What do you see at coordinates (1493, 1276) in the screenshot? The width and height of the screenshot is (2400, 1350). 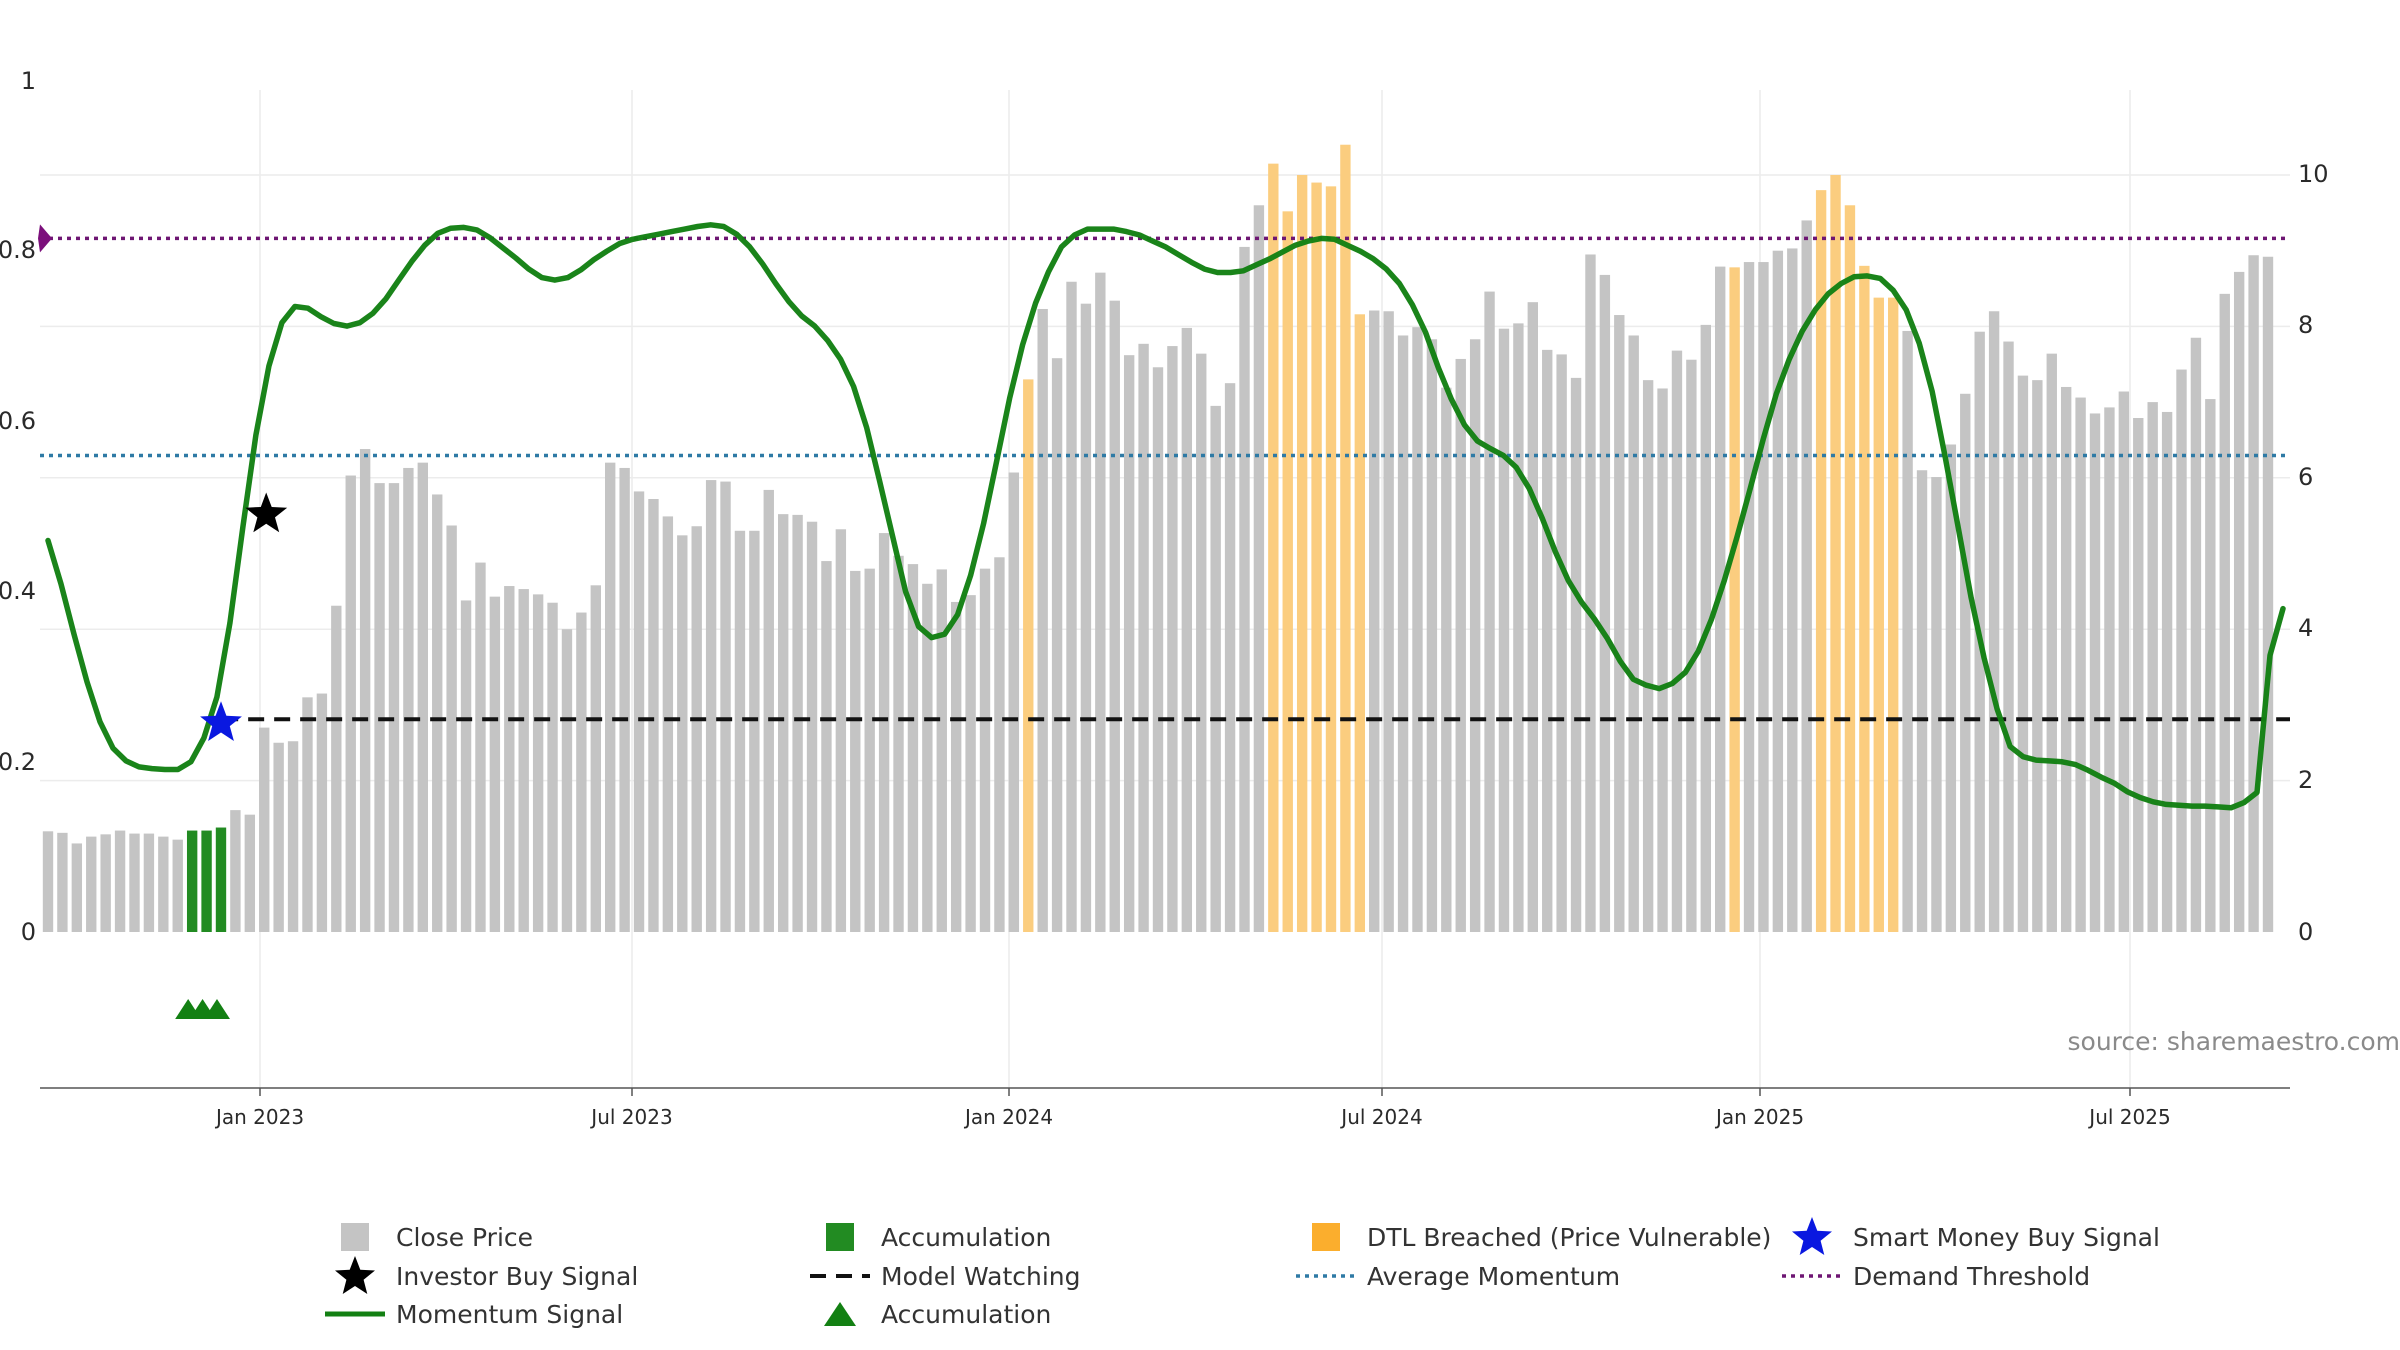 I see `legend-label: Average Momentum` at bounding box center [1493, 1276].